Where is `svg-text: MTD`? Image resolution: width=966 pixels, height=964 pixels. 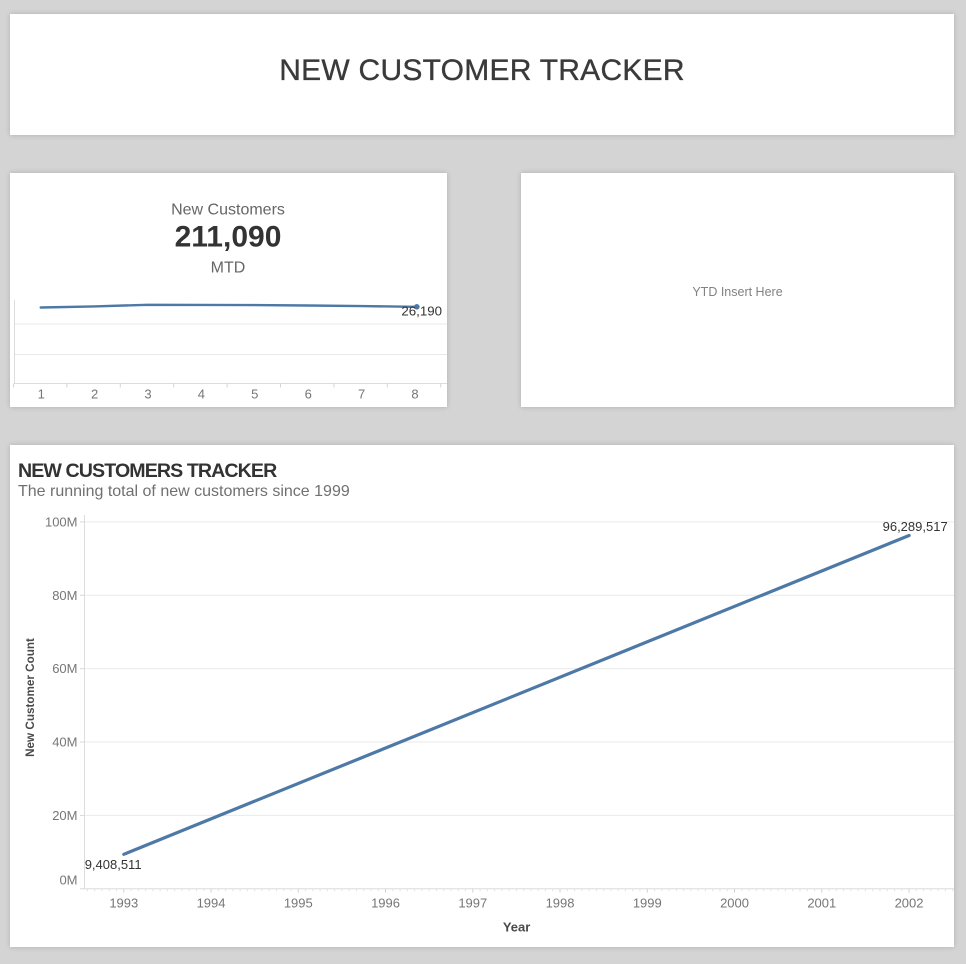 svg-text: MTD is located at coordinates (228, 268).